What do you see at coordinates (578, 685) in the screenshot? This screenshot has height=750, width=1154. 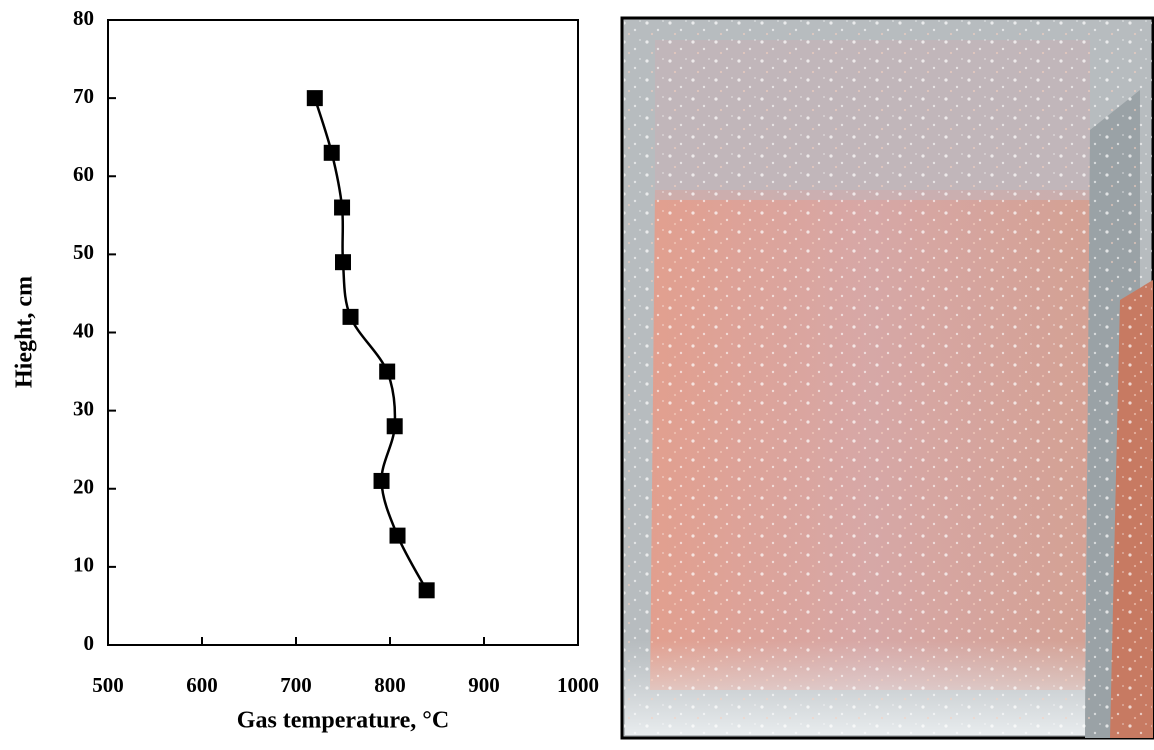 I see `x-tick-label: 1000` at bounding box center [578, 685].